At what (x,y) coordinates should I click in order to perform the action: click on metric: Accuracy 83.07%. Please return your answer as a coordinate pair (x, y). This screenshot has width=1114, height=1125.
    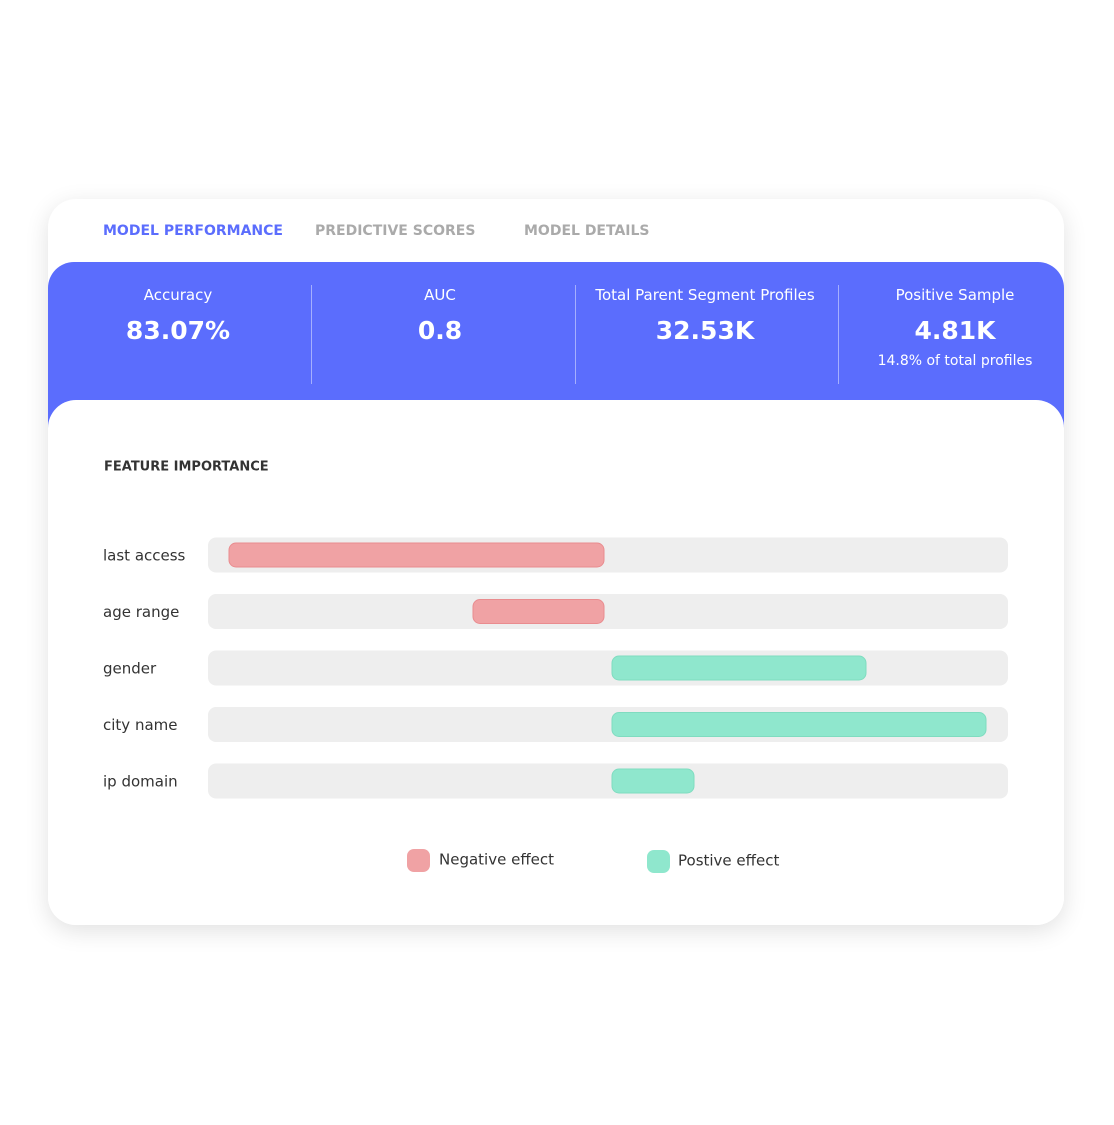
    Looking at the image, I should click on (178, 315).